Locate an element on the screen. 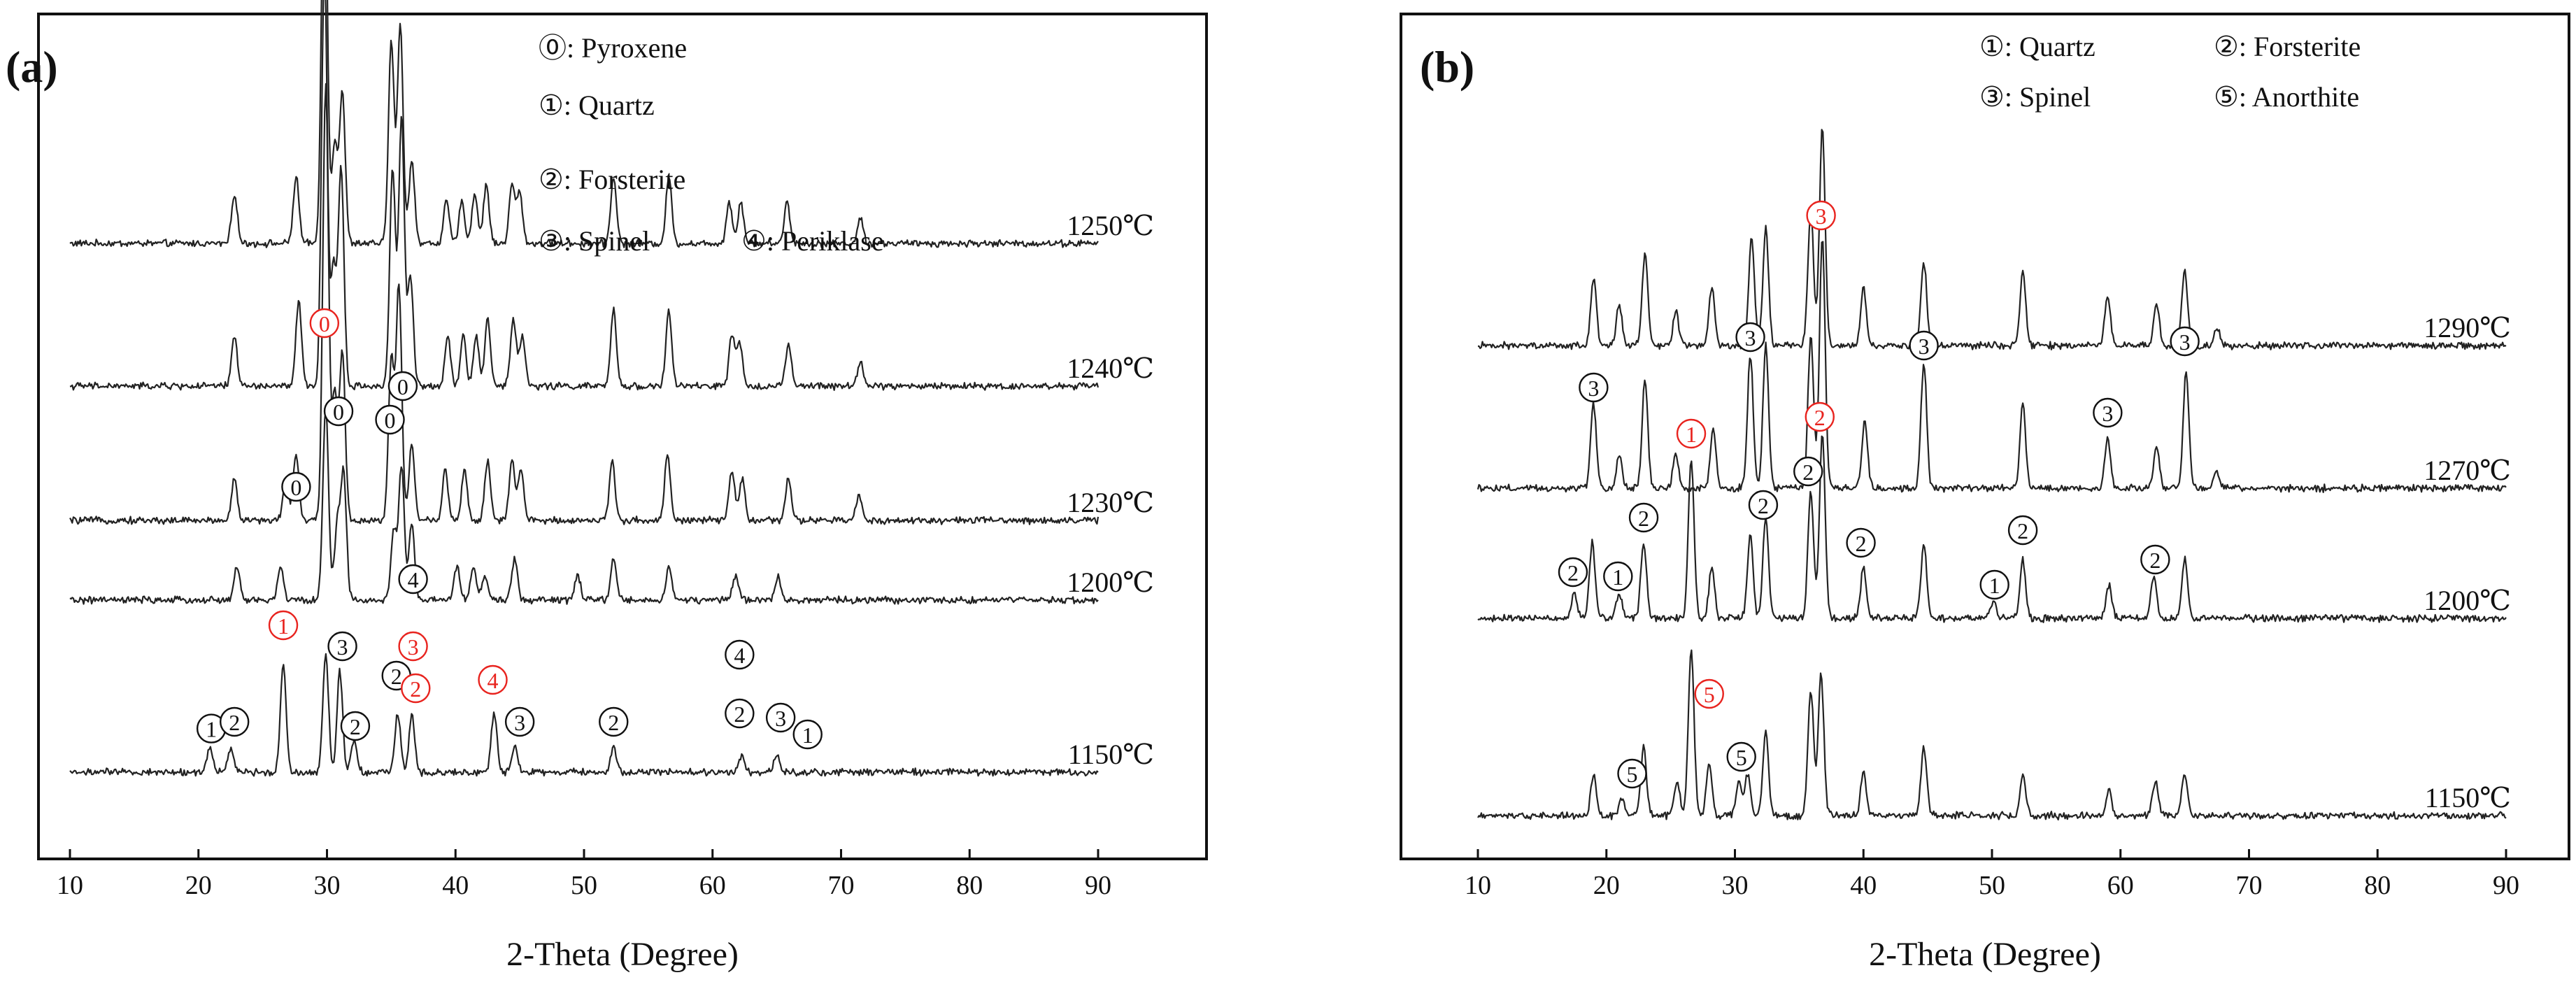 Image resolution: width=2576 pixels, height=996 pixels. series-label-a-1200: 1200℃ is located at coordinates (1110, 582).